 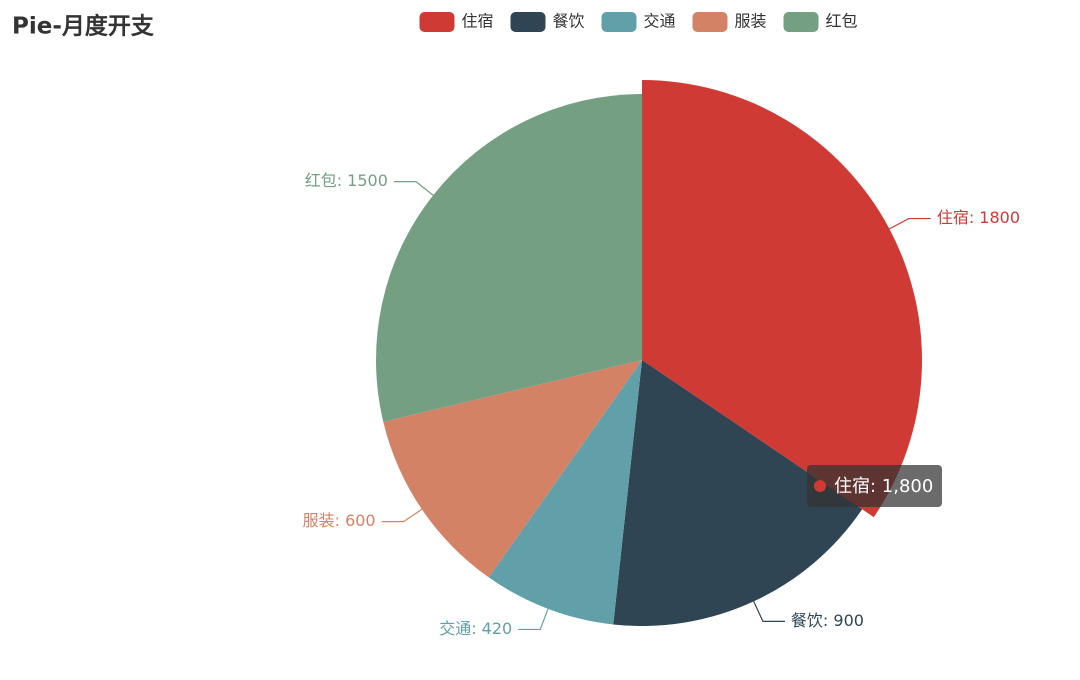 What do you see at coordinates (827, 620) in the screenshot?
I see `data-label: 餐饮: 900` at bounding box center [827, 620].